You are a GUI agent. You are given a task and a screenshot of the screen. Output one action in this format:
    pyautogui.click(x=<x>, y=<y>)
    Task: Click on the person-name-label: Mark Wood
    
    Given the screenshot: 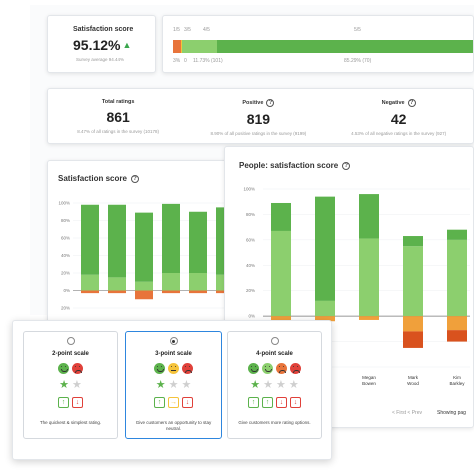 What is the action you would take?
    pyautogui.click(x=413, y=380)
    